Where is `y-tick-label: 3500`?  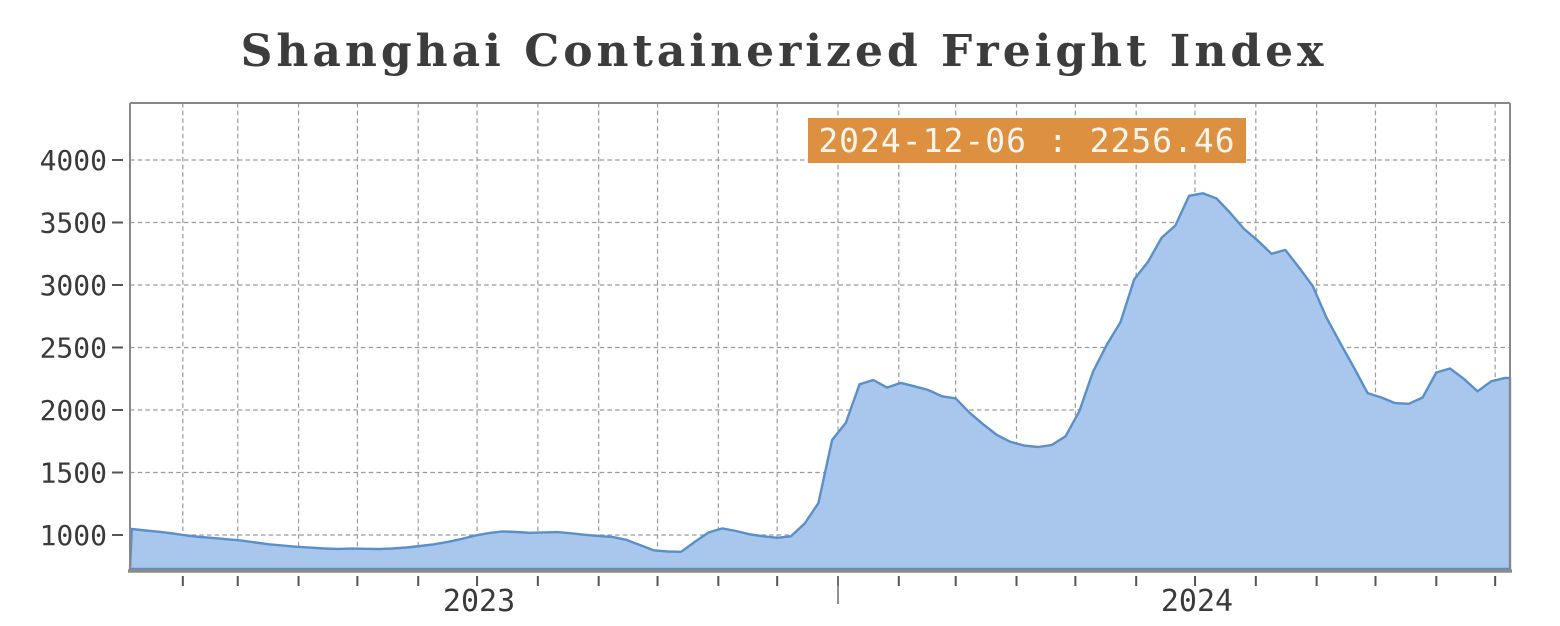 y-tick-label: 3500 is located at coordinates (73, 223).